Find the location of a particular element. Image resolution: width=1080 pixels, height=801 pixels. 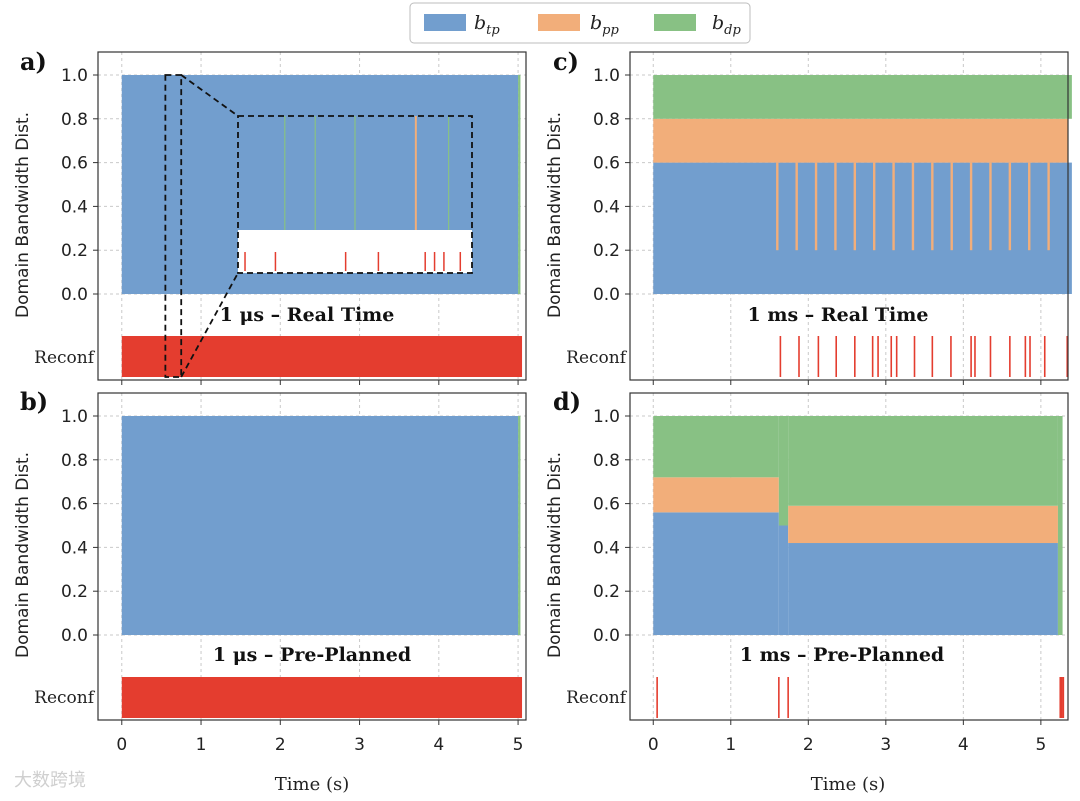

panel-label-d: d) is located at coordinates (567, 401).